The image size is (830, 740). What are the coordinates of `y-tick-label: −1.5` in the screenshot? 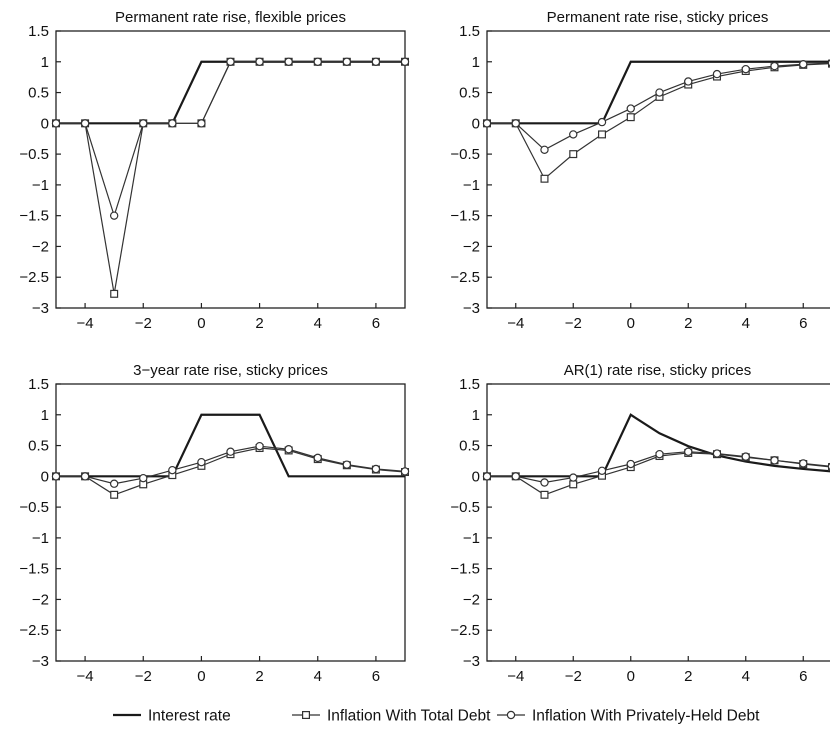 It's located at (34, 216).